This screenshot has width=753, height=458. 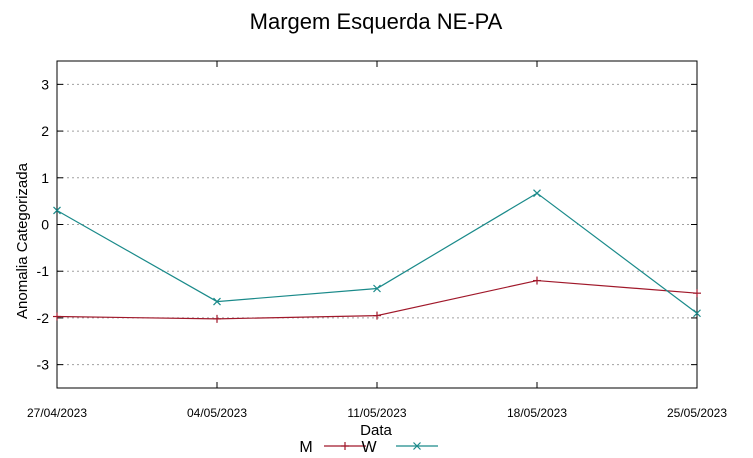 I want to click on x-tick-label: 27/04/2023, so click(x=57, y=413).